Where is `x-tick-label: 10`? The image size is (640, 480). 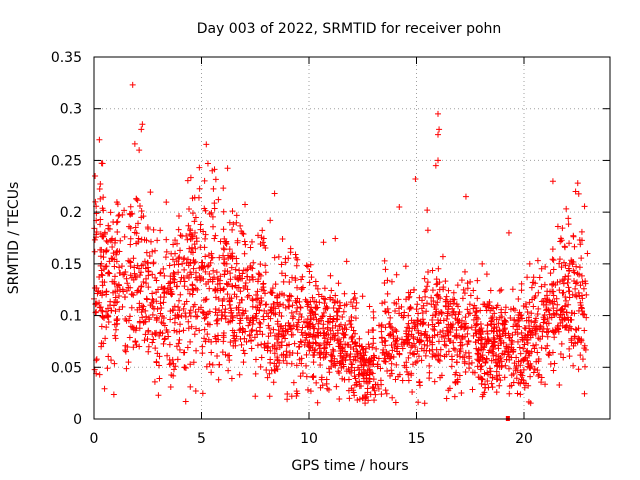
x-tick-label: 10 is located at coordinates (309, 439).